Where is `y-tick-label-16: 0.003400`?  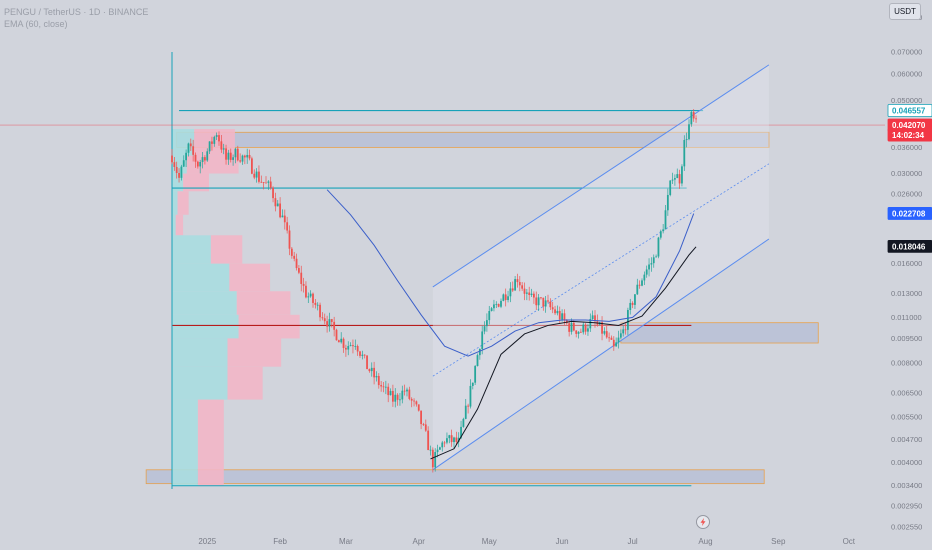 y-tick-label-16: 0.003400 is located at coordinates (906, 485).